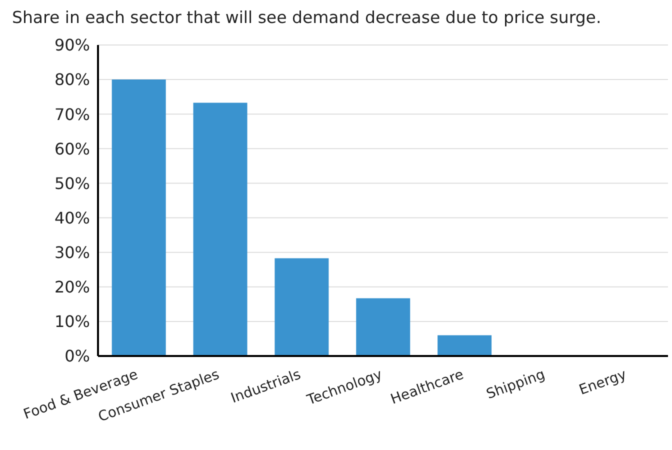 The width and height of the screenshot is (672, 450). Describe the element at coordinates (603, 382) in the screenshot. I see `x-tick-label: Energy` at that location.